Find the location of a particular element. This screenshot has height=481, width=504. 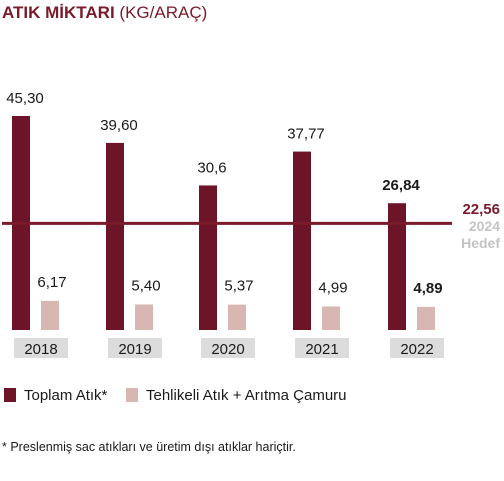

data-label-hazardous-2018: 6,17 is located at coordinates (51, 282).